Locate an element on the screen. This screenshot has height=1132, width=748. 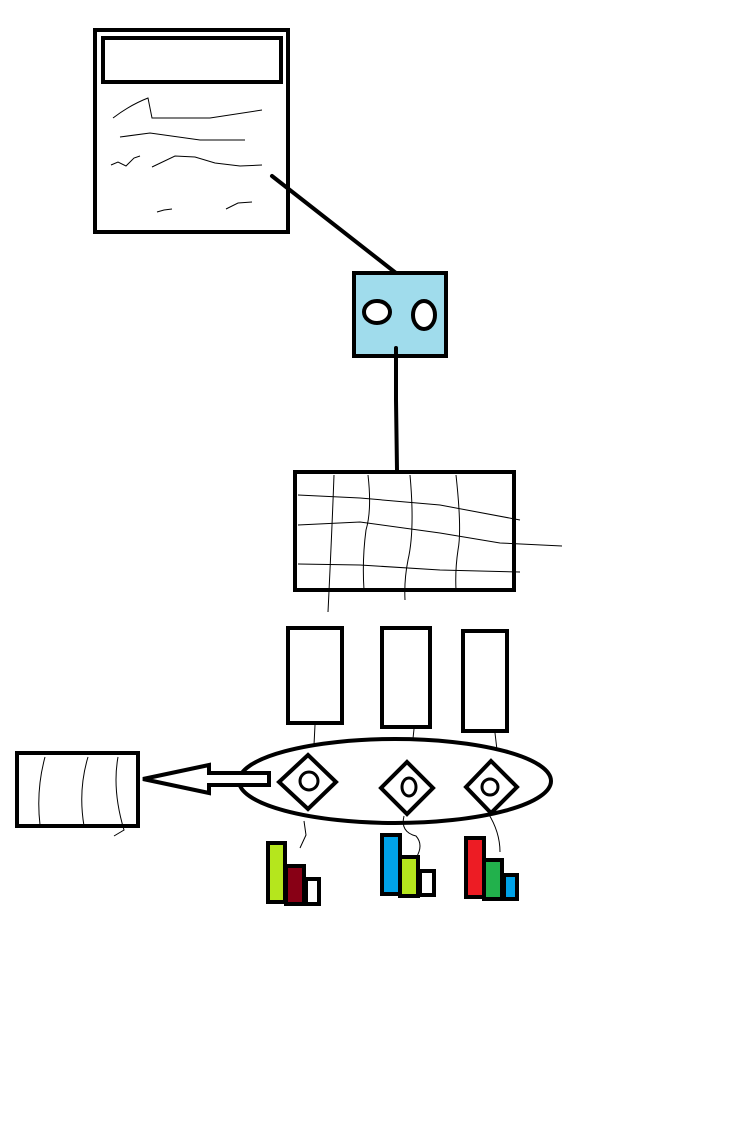
hub-left-eye-icon is located at coordinates (377, 312).